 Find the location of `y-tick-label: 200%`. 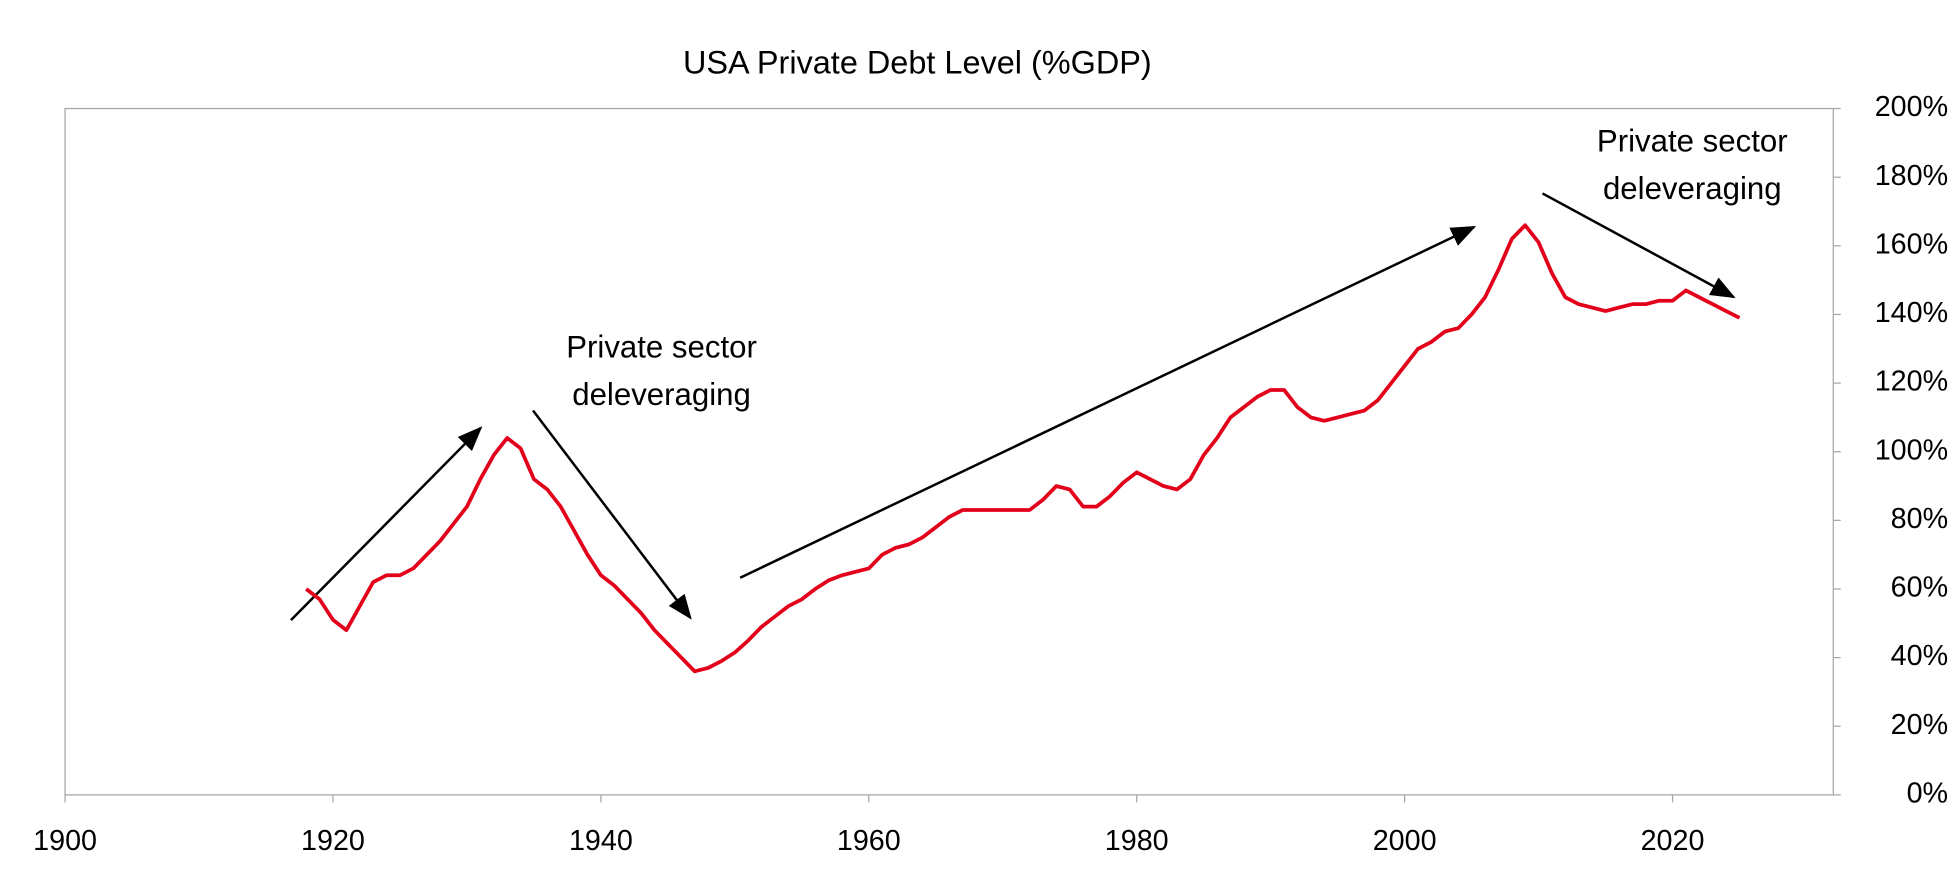

y-tick-label: 200% is located at coordinates (1911, 107).